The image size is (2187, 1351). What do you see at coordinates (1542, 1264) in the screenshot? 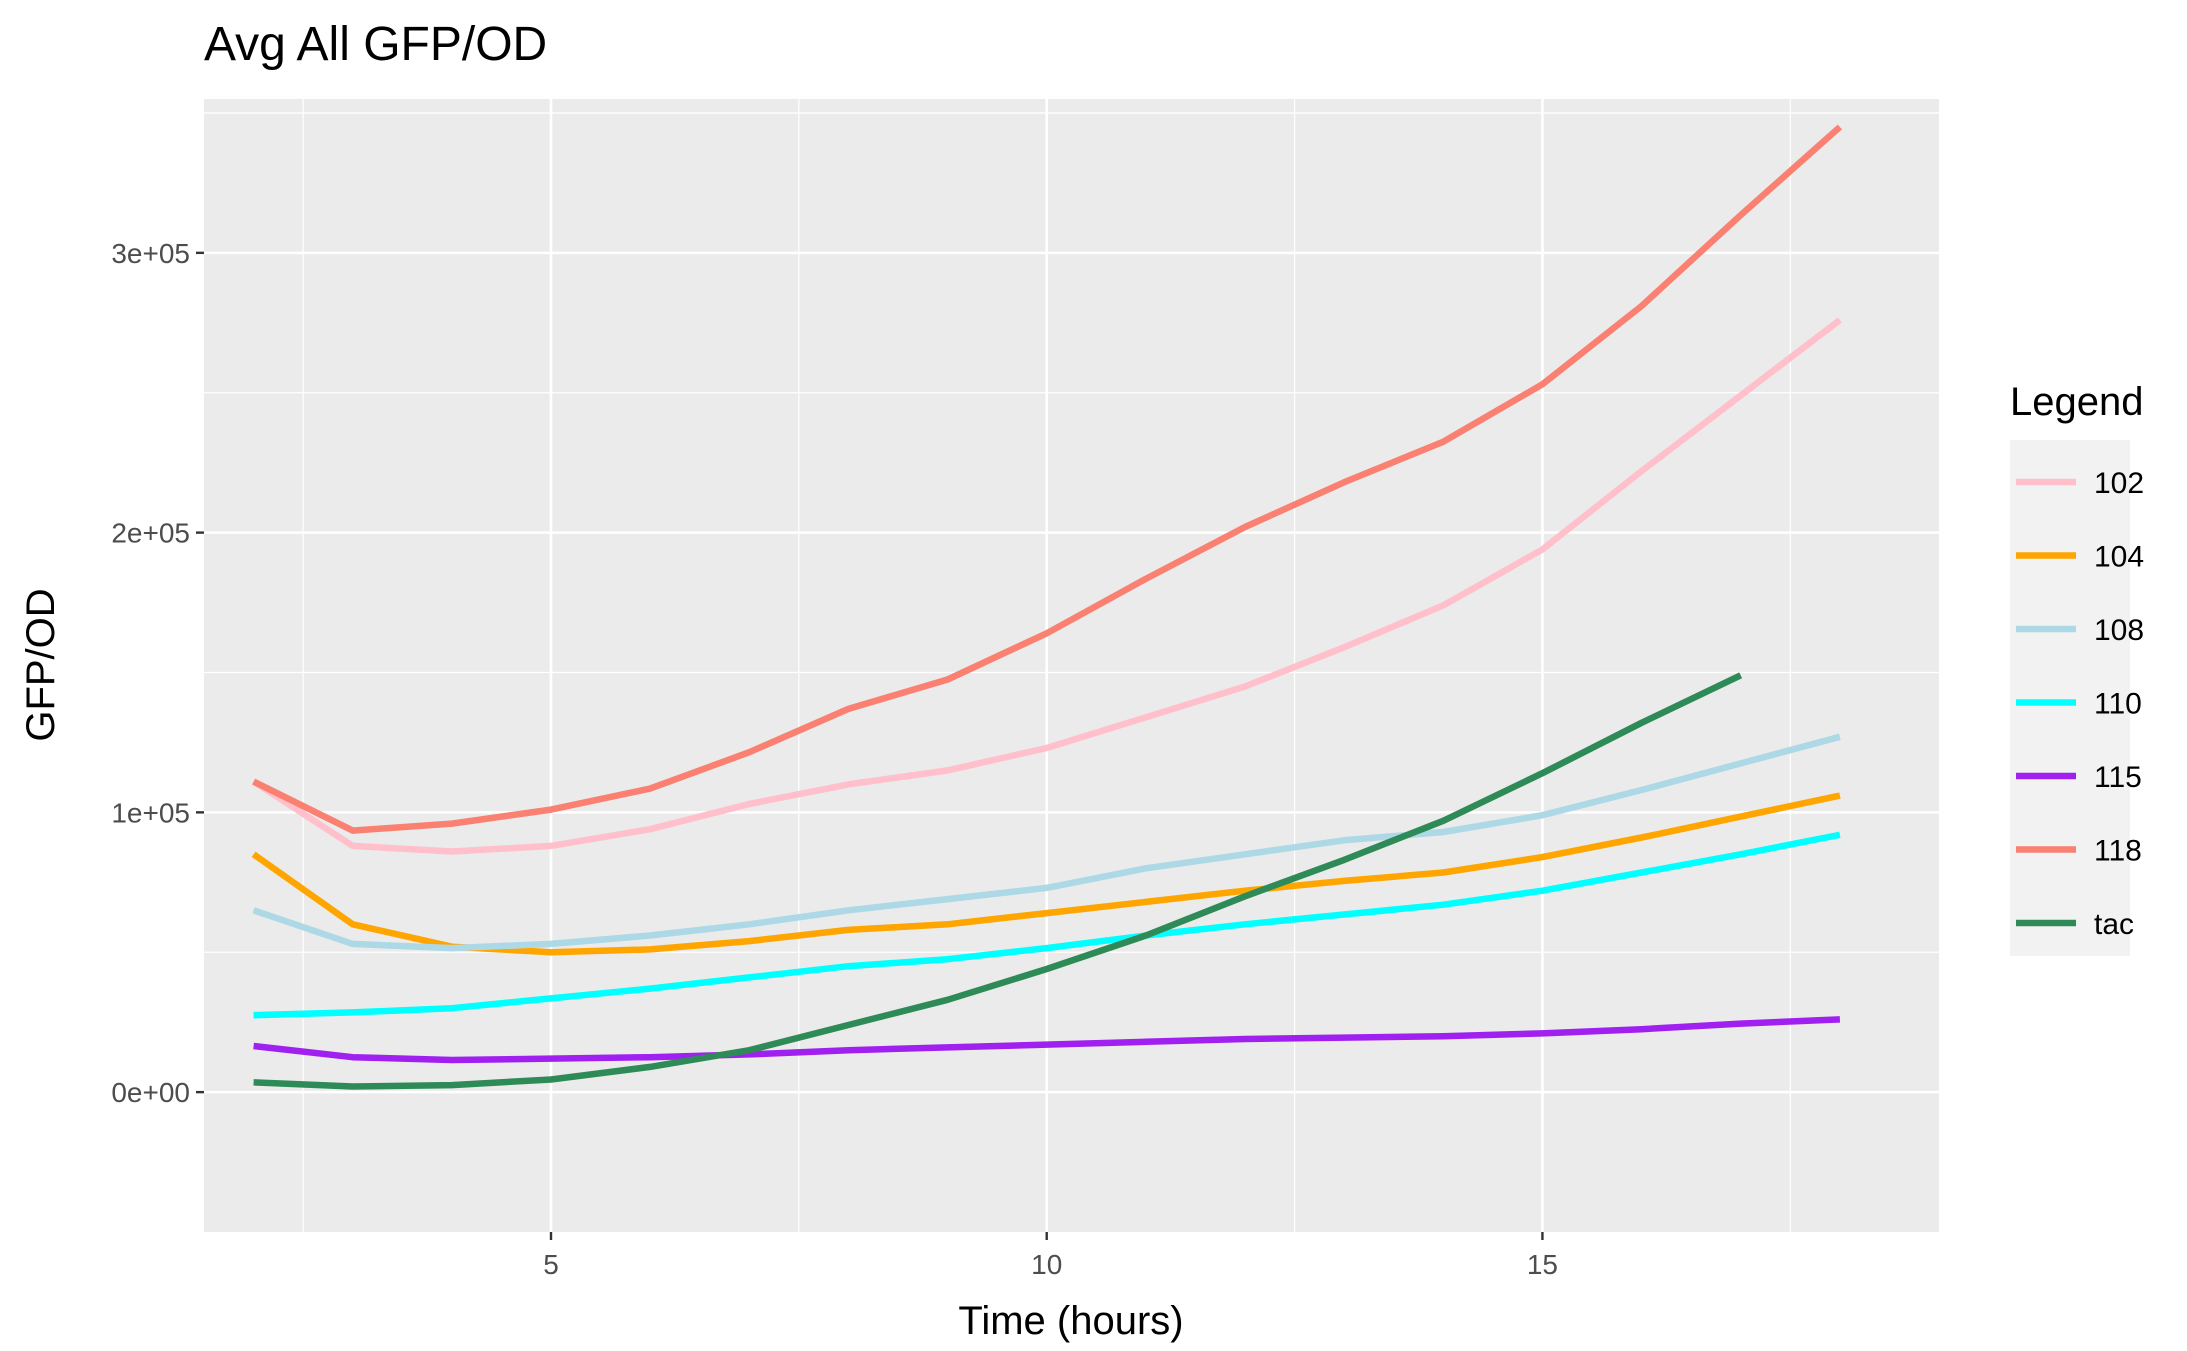
I see `x-tick-label: 15` at bounding box center [1542, 1264].